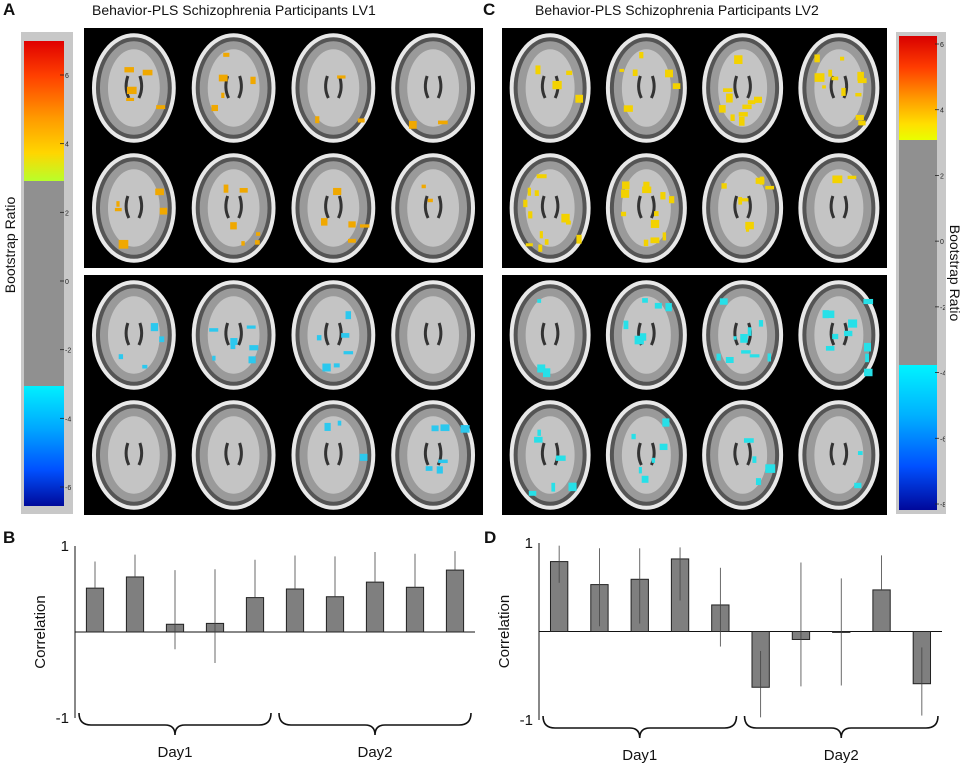  I want to click on chart-b: 1 -1 Correlation Day1 Day2, so click(253, 649).